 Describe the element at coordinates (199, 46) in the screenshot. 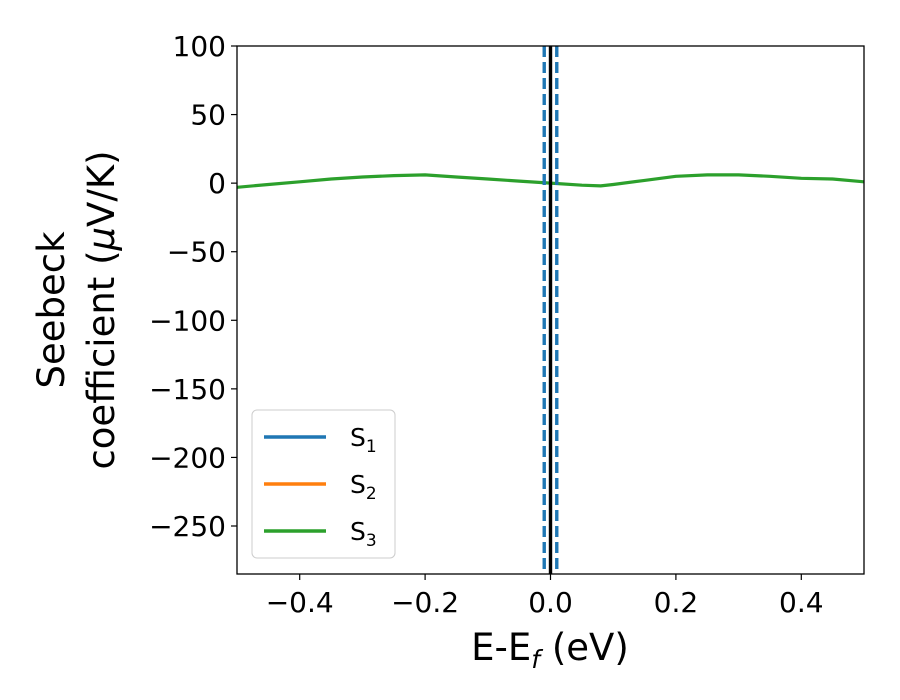

I see `y-tick-label: 100` at that location.